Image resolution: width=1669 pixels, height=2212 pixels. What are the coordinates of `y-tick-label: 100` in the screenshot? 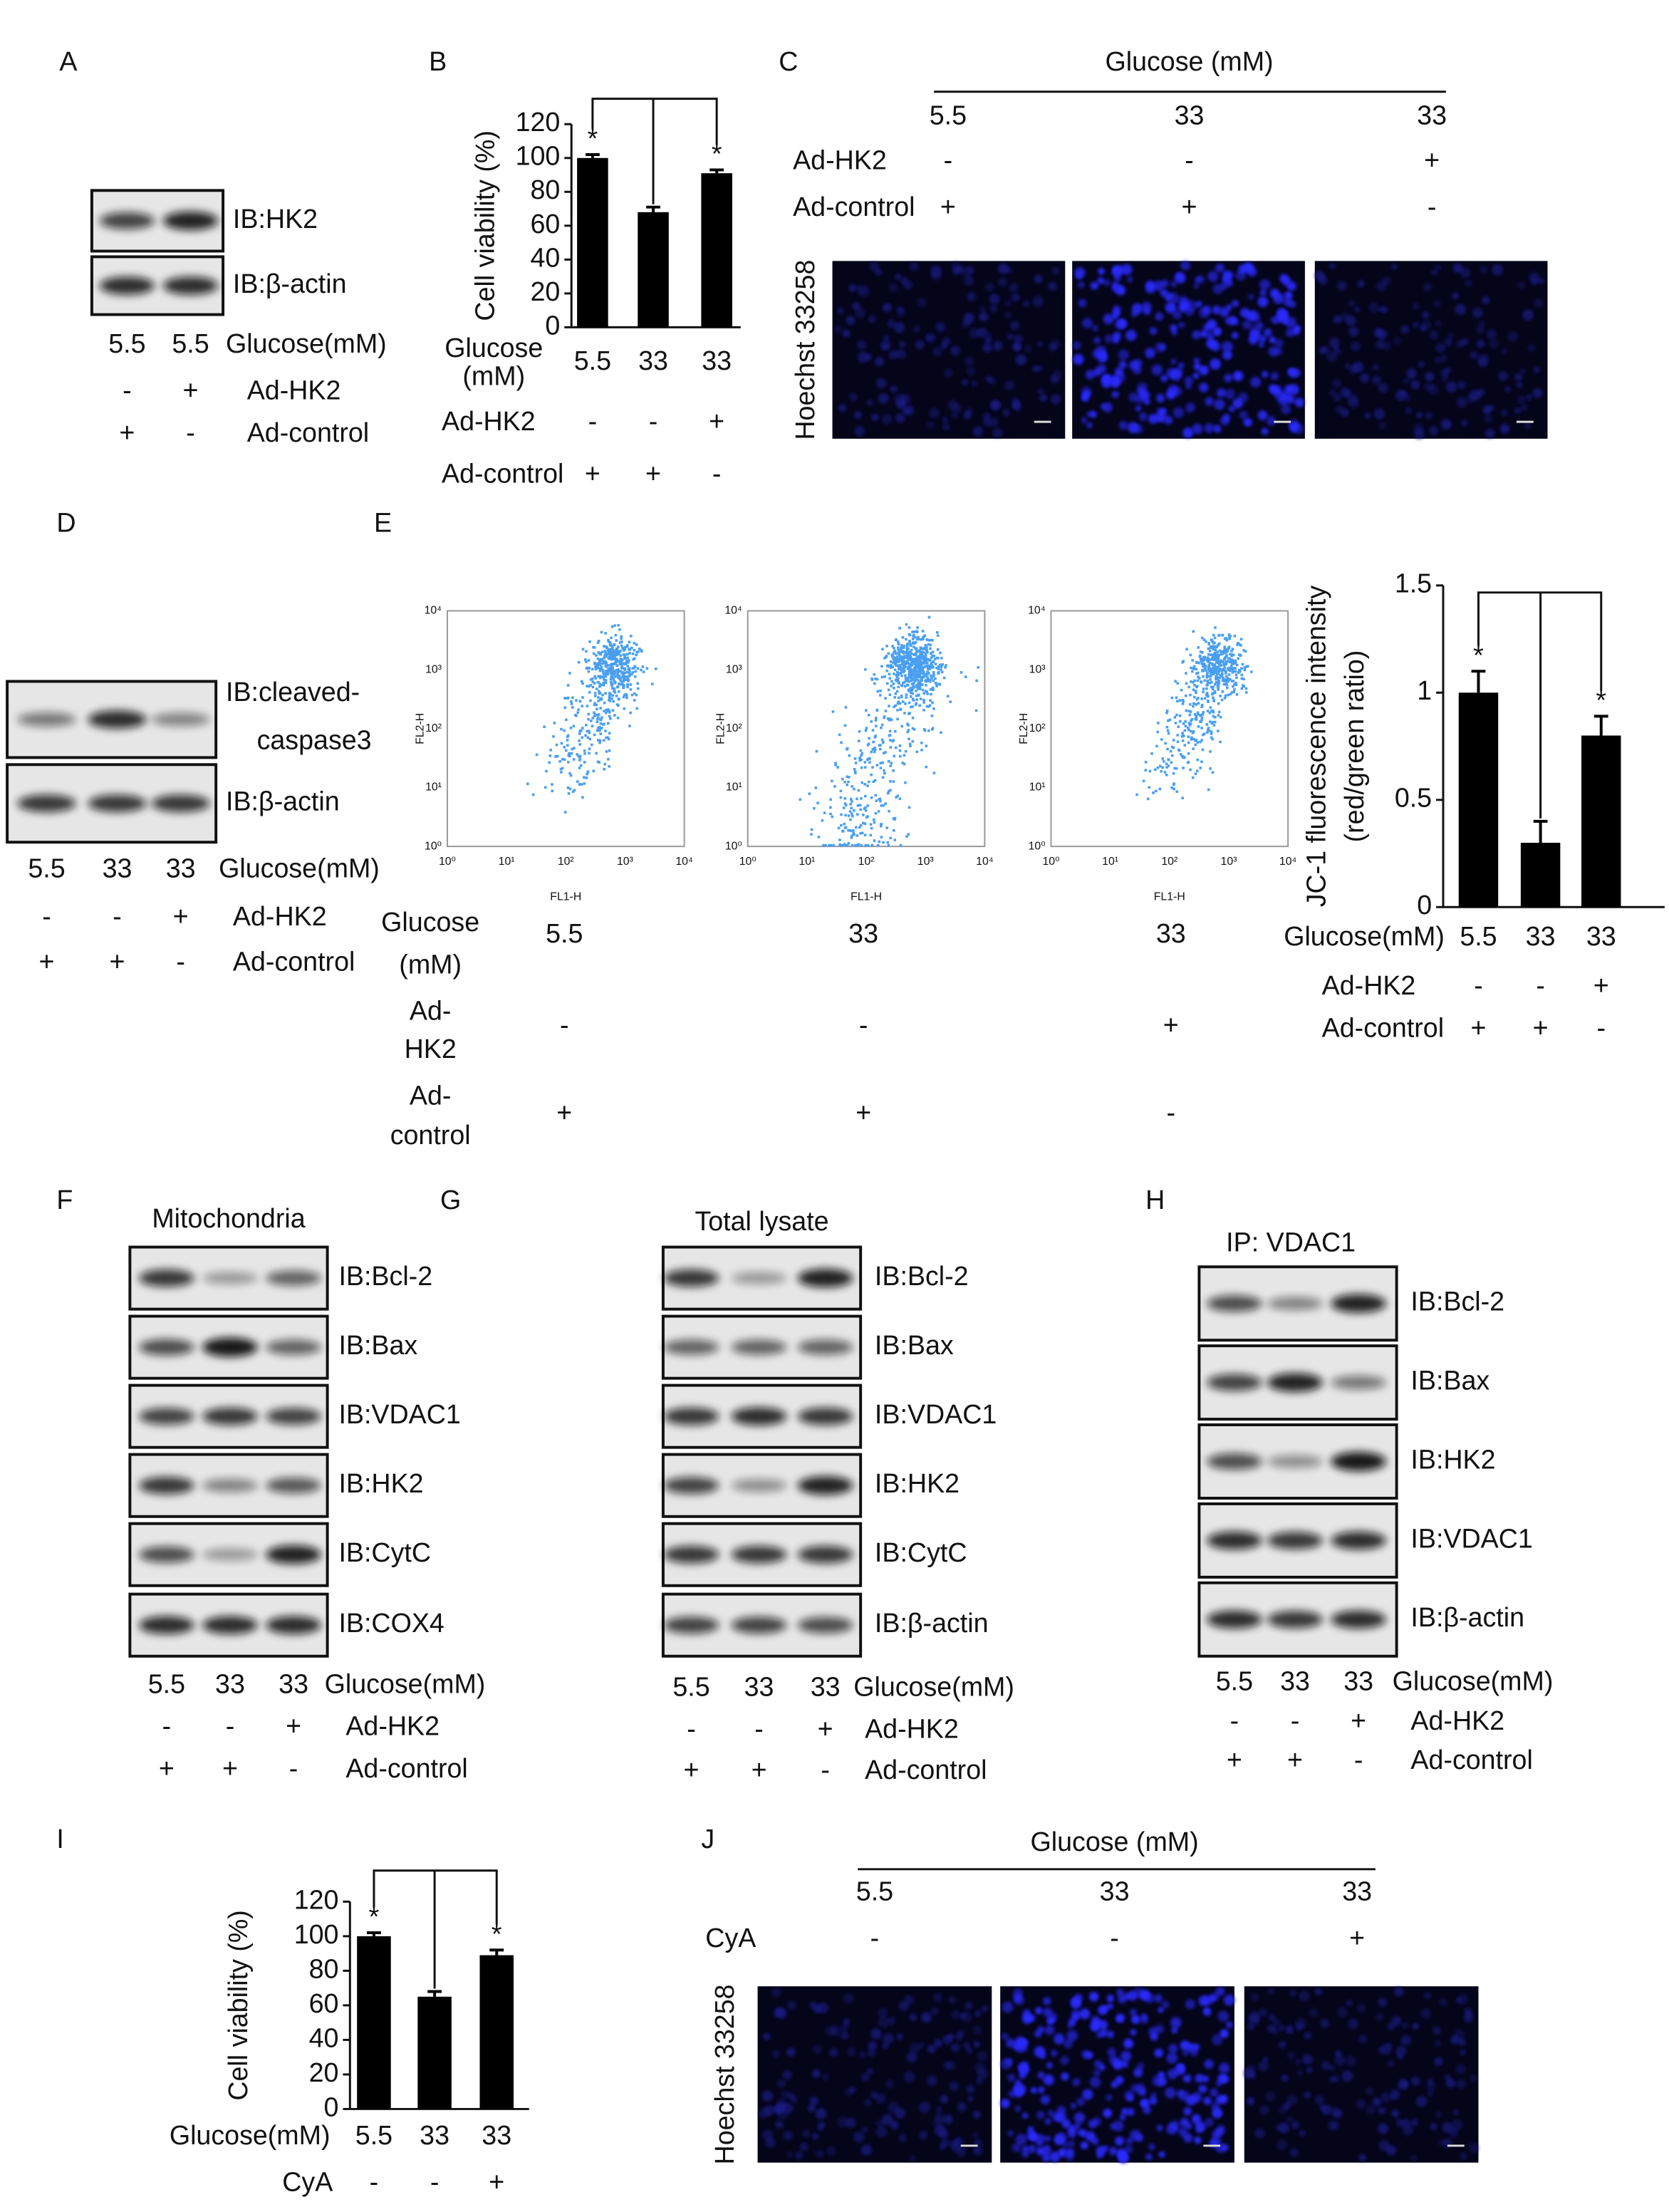 It's located at (316, 1934).